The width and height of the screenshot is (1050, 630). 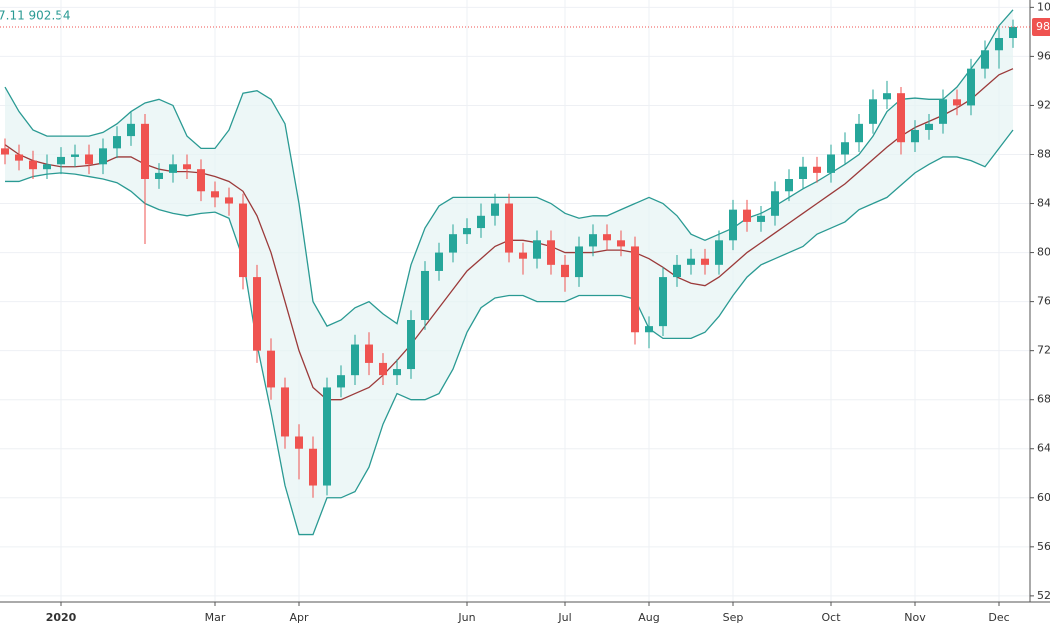 I want to click on x-tick-label: Nov, so click(x=915, y=617).